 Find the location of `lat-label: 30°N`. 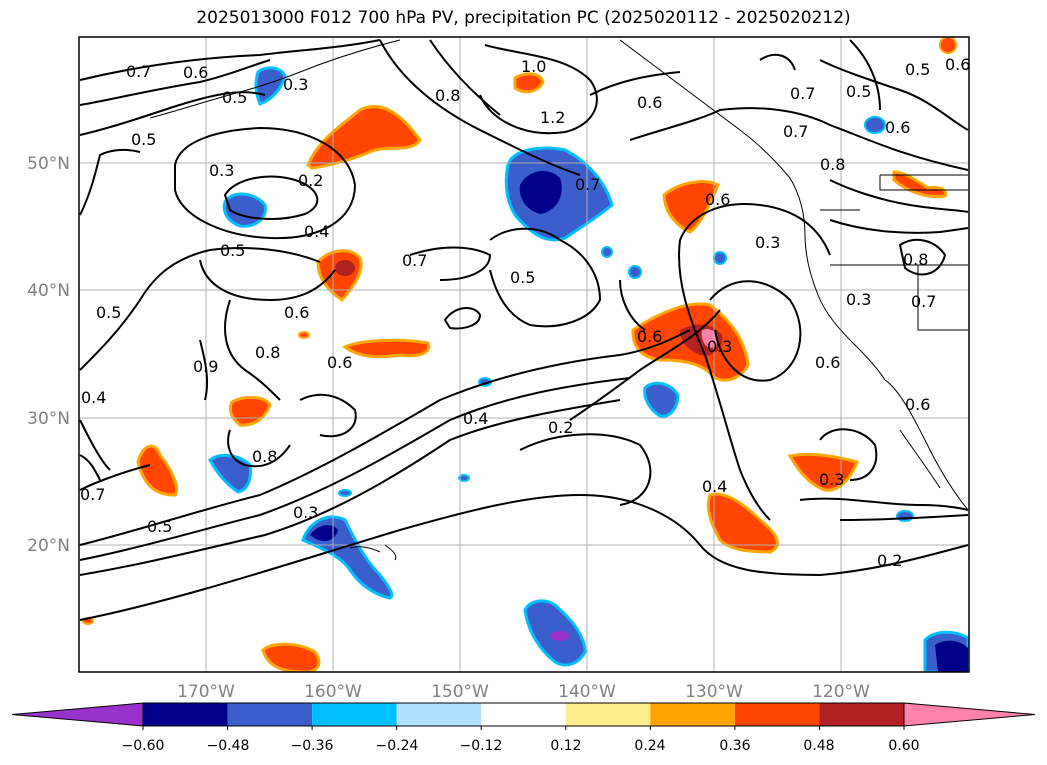

lat-label: 30°N is located at coordinates (48, 419).